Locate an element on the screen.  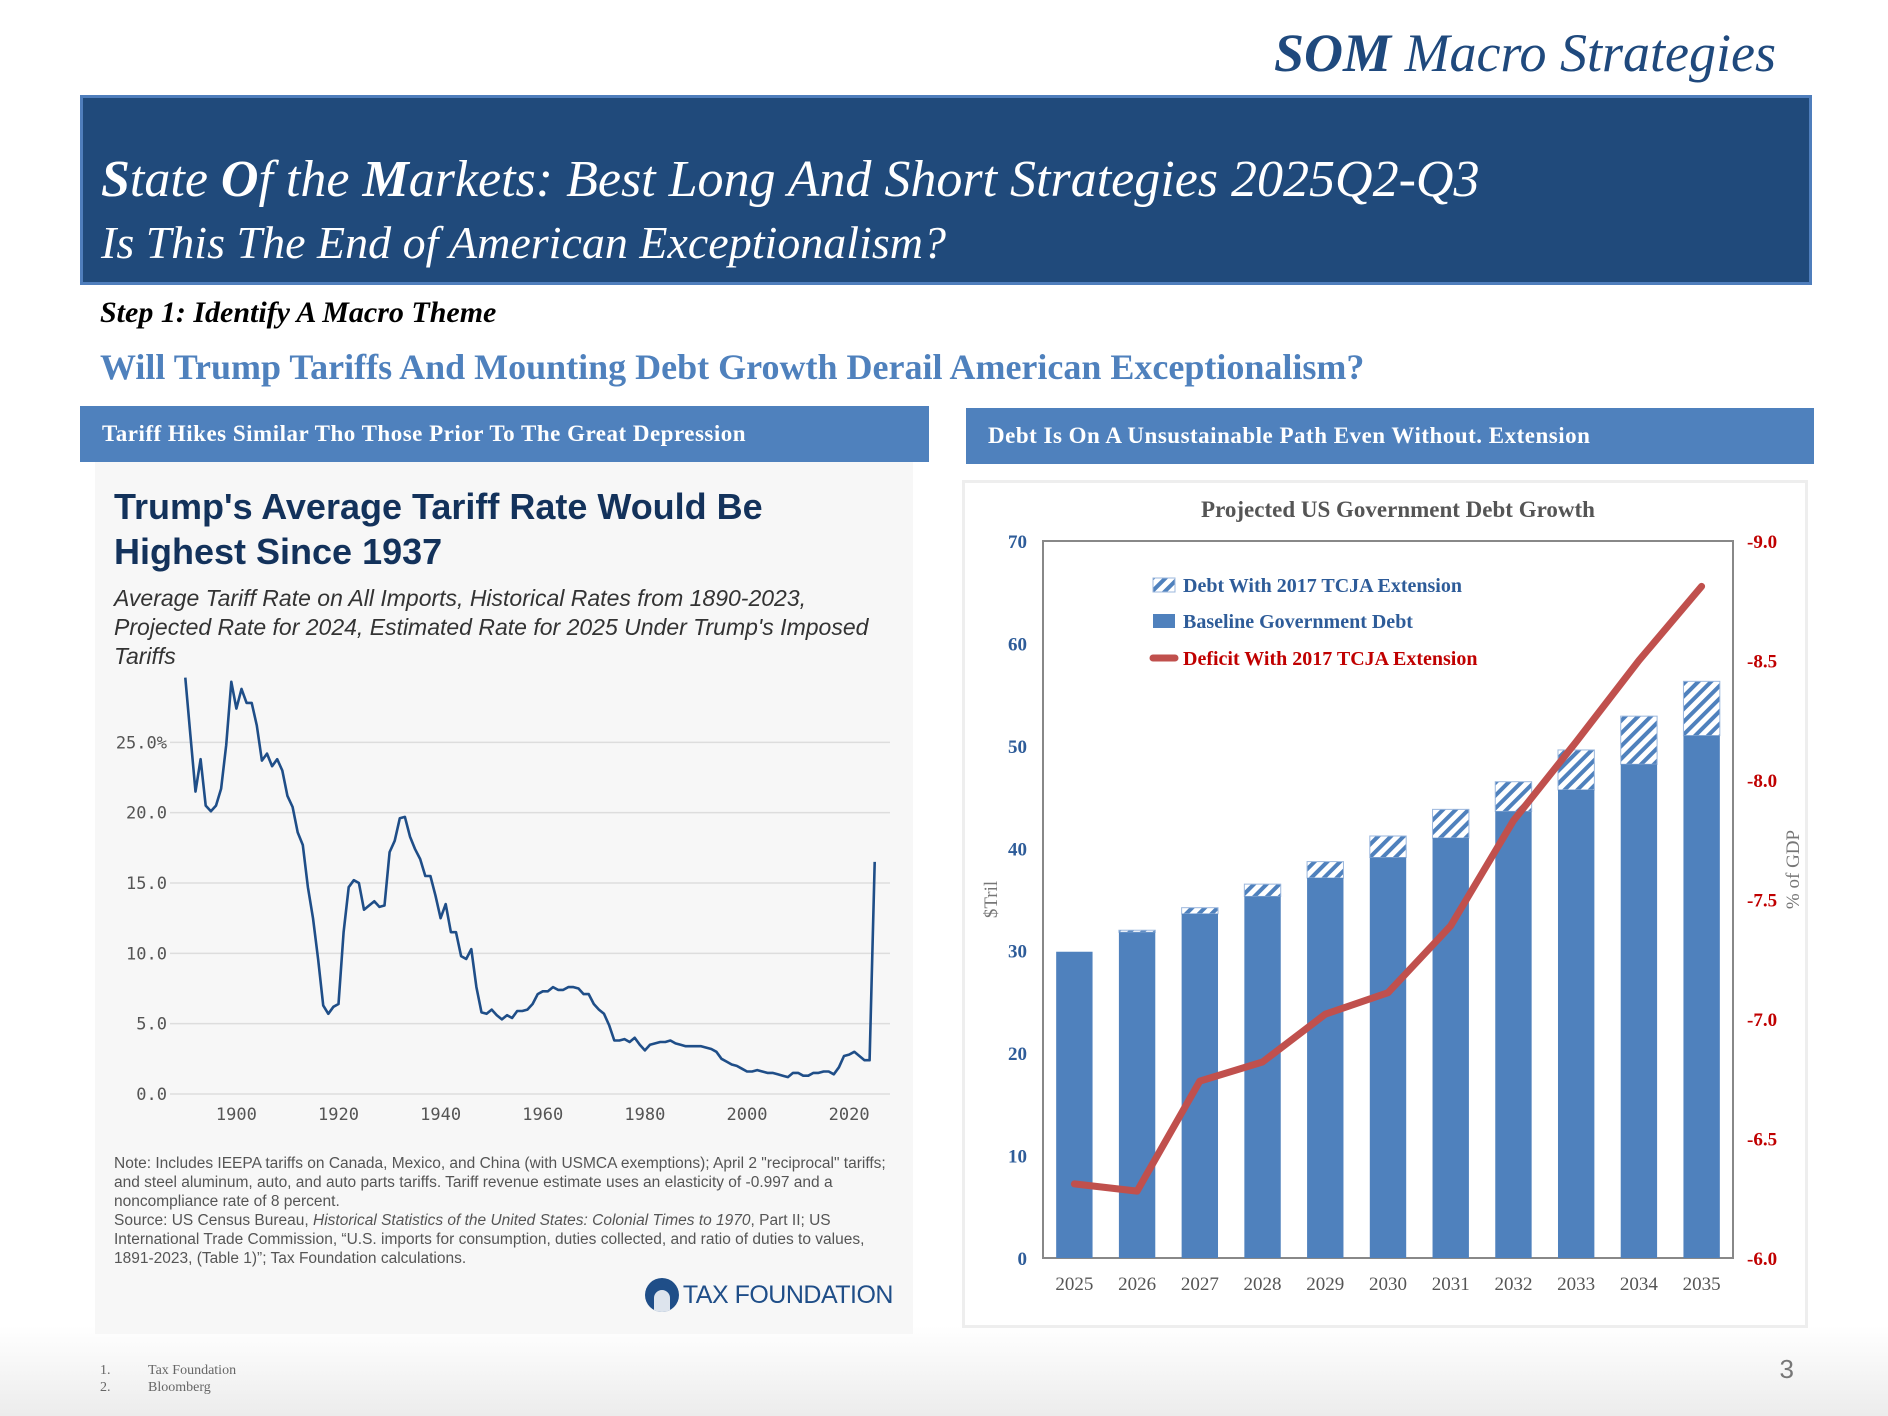
legend-swatch-solid is located at coordinates (1164, 621).